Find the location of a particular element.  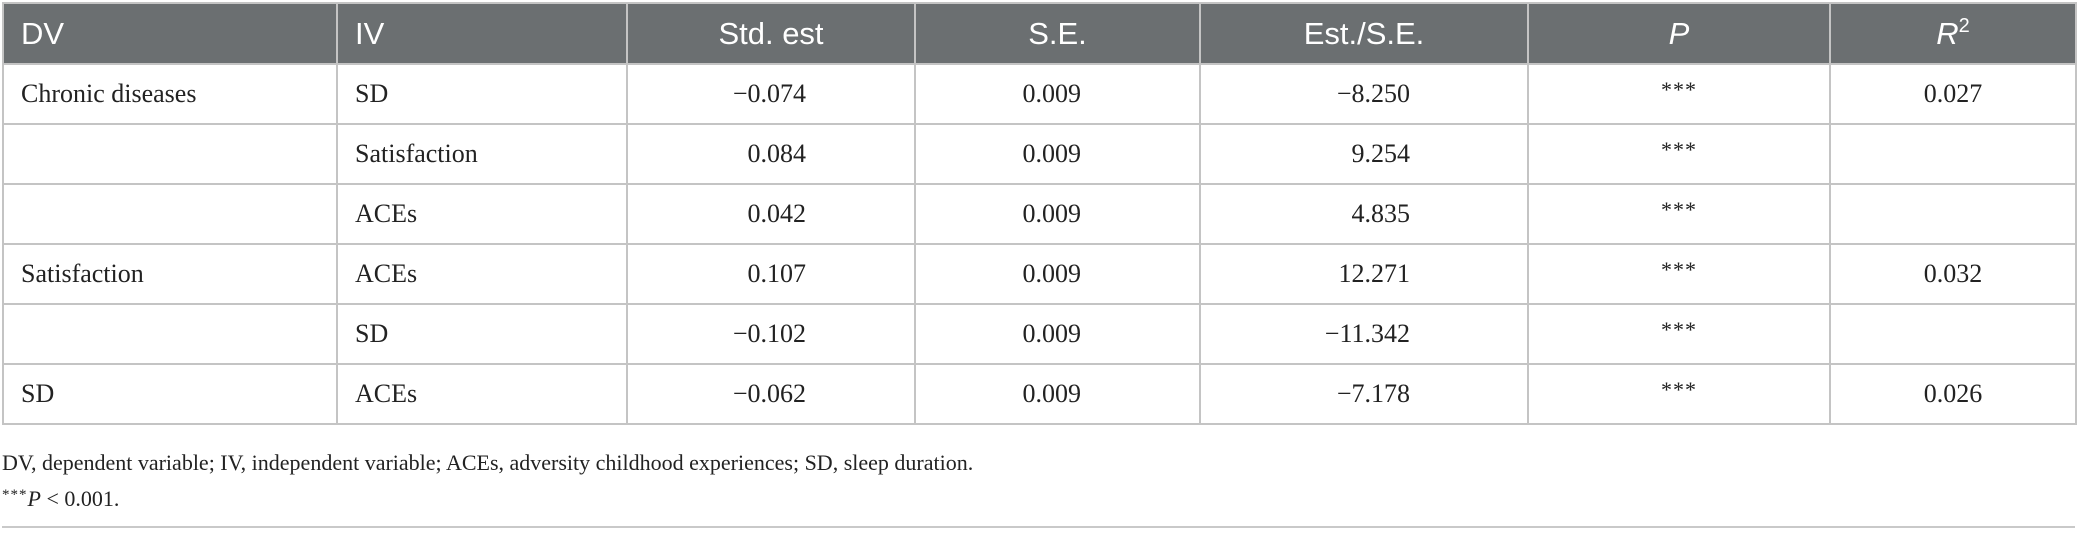

cell-est-se: −8.250 is located at coordinates (1364, 94).